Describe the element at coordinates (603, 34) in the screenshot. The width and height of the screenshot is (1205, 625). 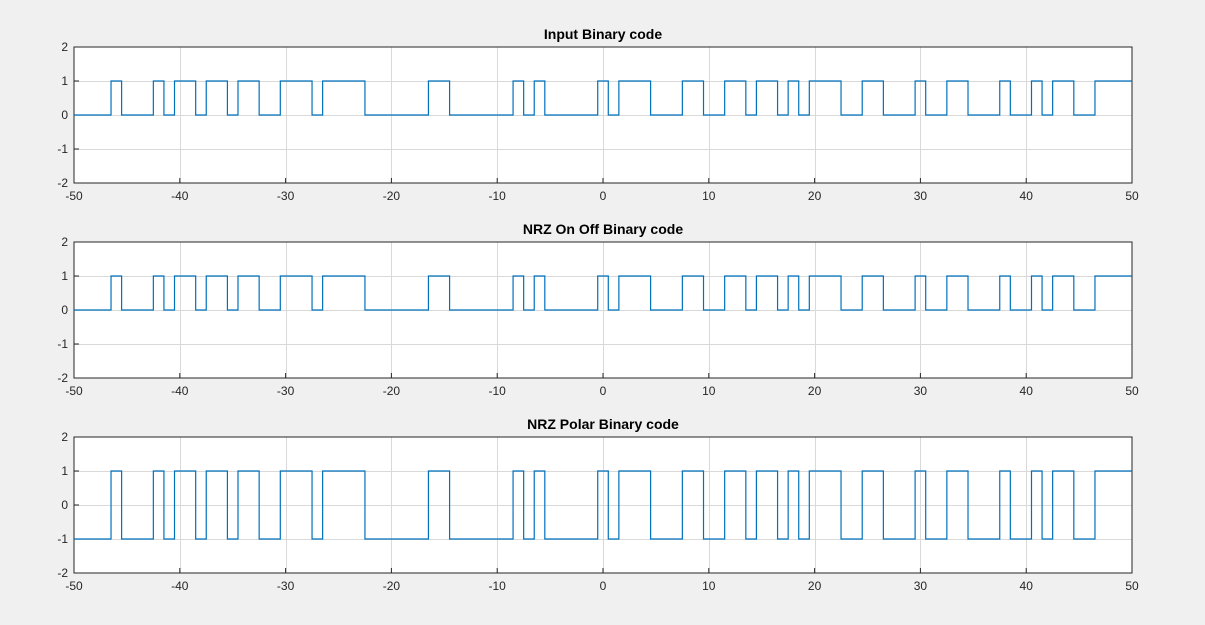
I see `chart-title: Input Binary code` at that location.